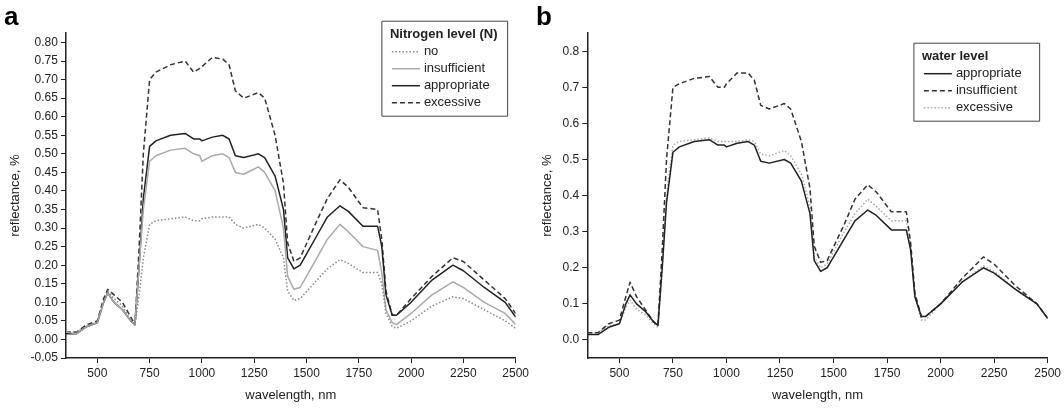 Image resolution: width=1064 pixels, height=409 pixels. What do you see at coordinates (571, 339) in the screenshot?
I see `y-tick-label: 0.0` at bounding box center [571, 339].